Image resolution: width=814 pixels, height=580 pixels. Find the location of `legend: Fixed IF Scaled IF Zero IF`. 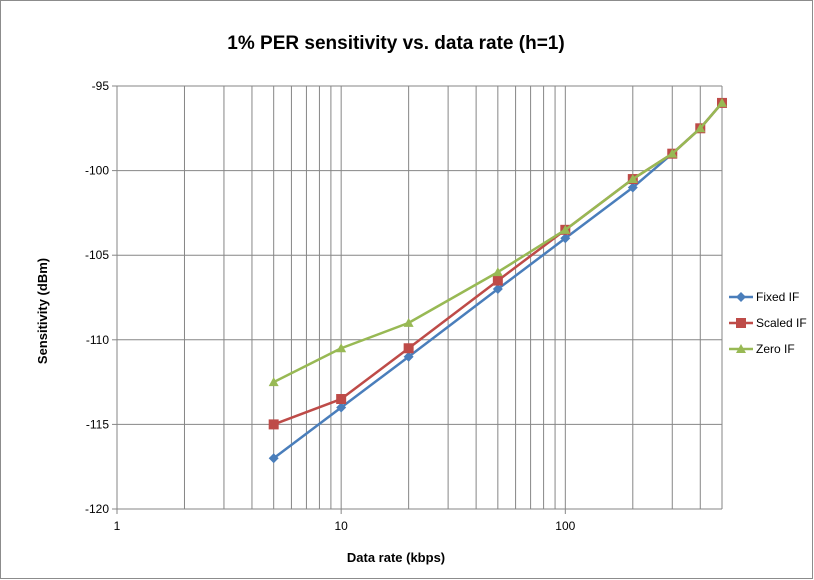

legend: Fixed IF Scaled IF Zero IF is located at coordinates (768, 323).